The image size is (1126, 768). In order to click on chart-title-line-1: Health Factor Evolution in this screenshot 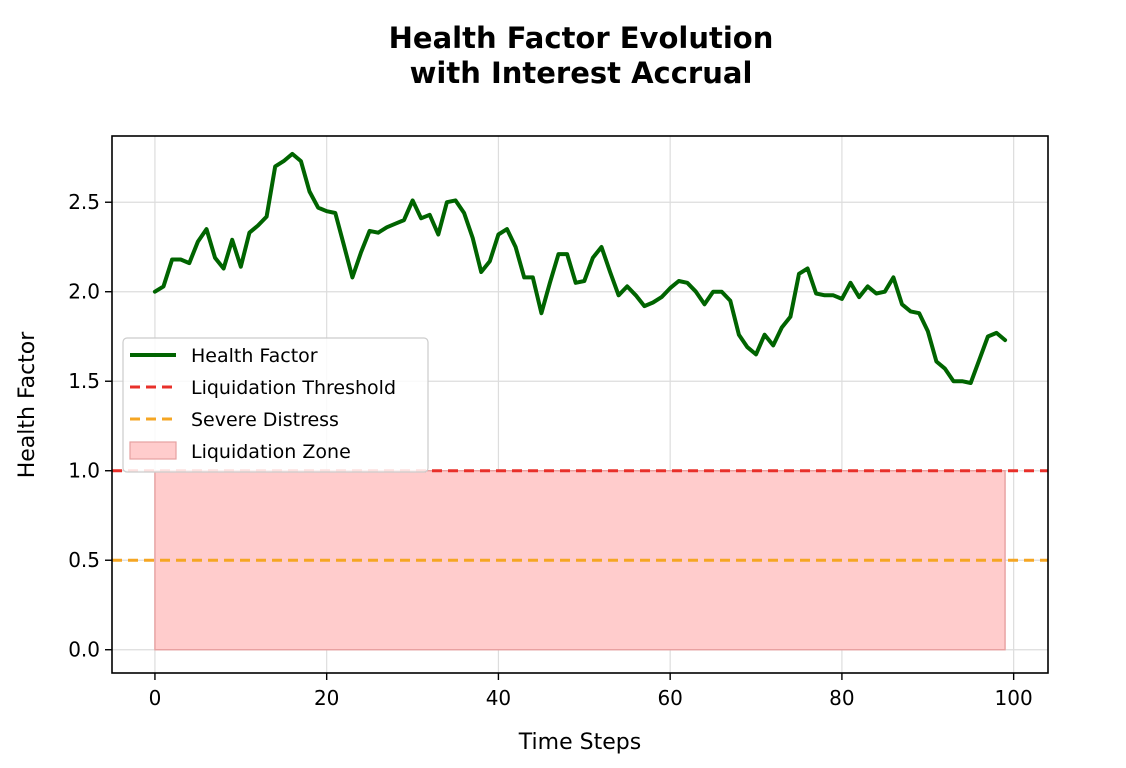, I will do `click(581, 38)`.